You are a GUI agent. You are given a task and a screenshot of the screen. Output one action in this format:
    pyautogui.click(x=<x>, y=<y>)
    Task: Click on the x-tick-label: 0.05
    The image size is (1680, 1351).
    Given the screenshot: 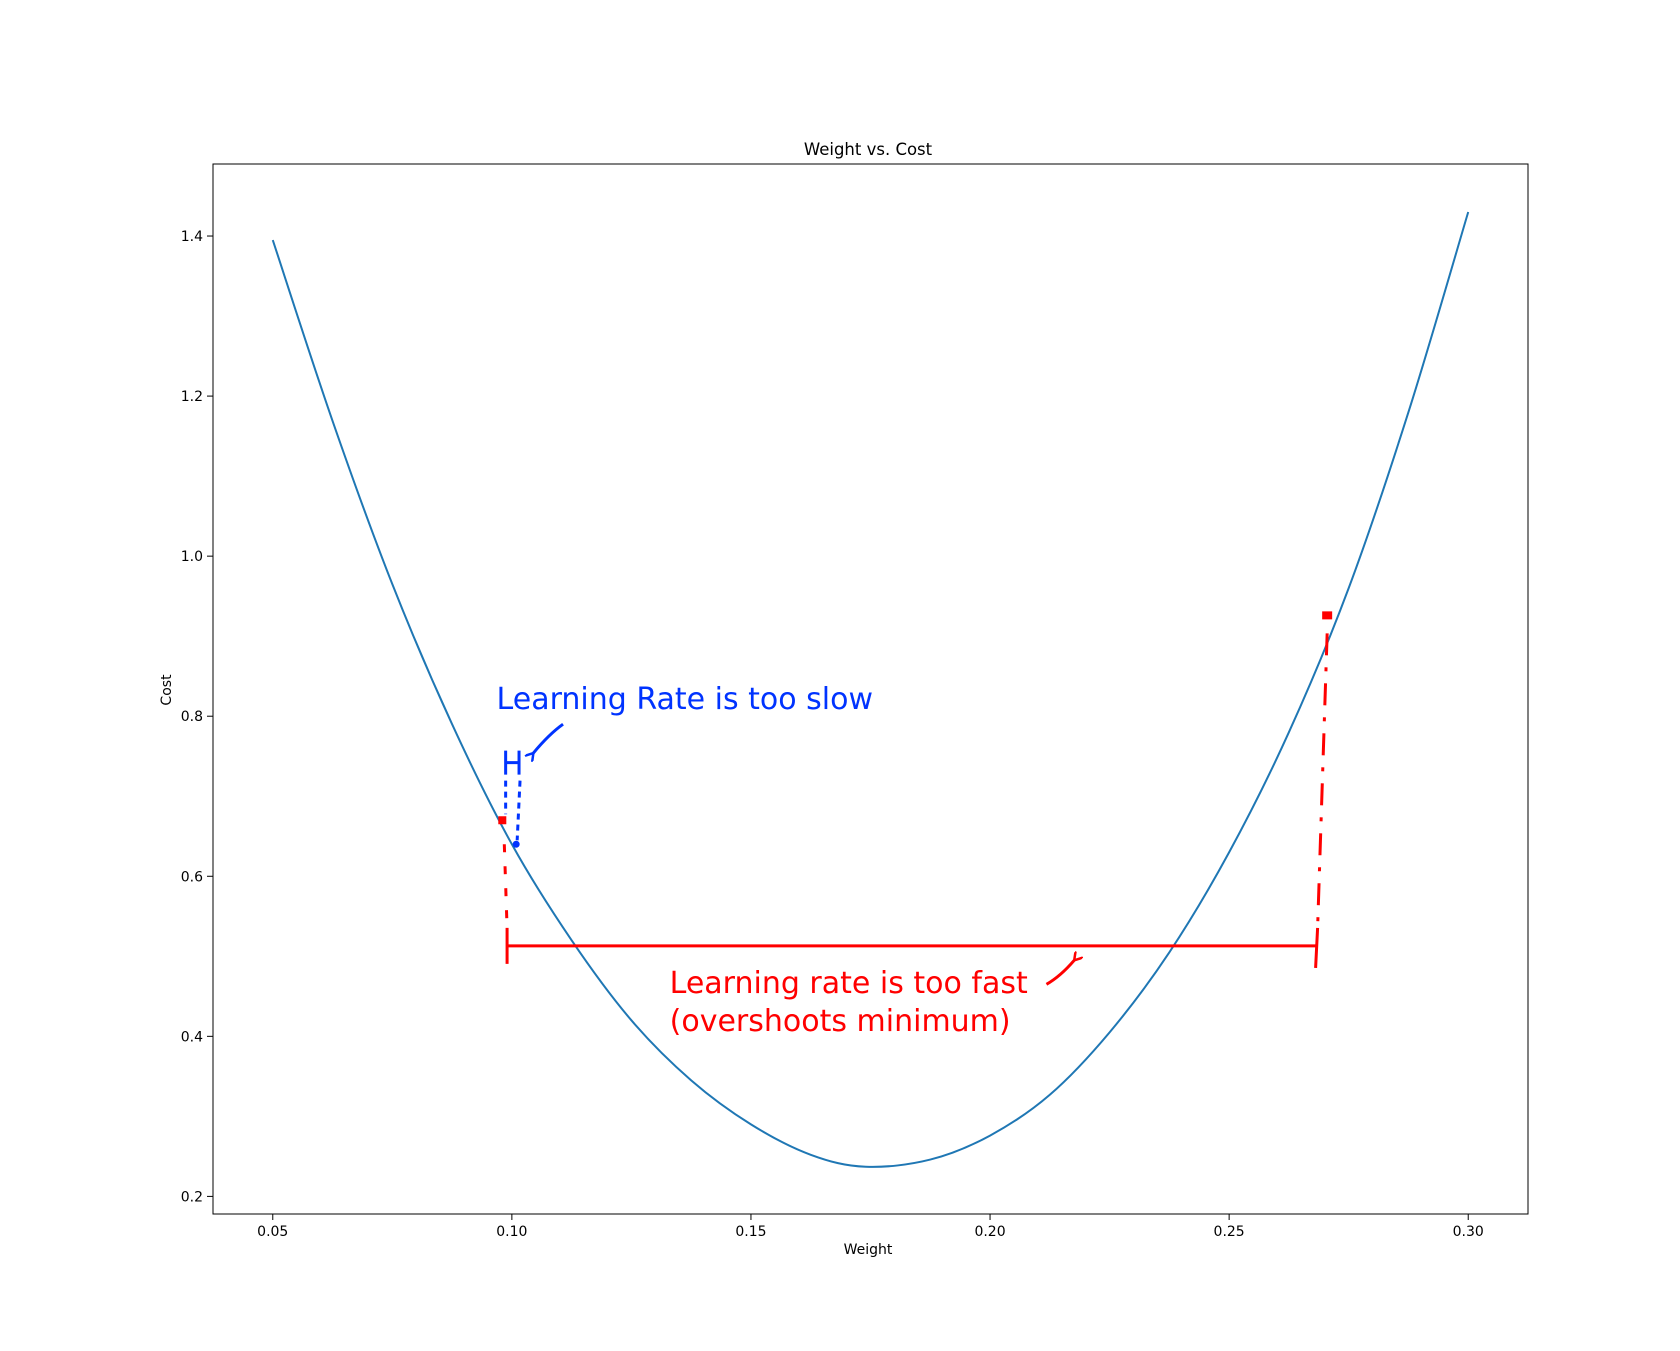 What is the action you would take?
    pyautogui.click(x=272, y=1232)
    